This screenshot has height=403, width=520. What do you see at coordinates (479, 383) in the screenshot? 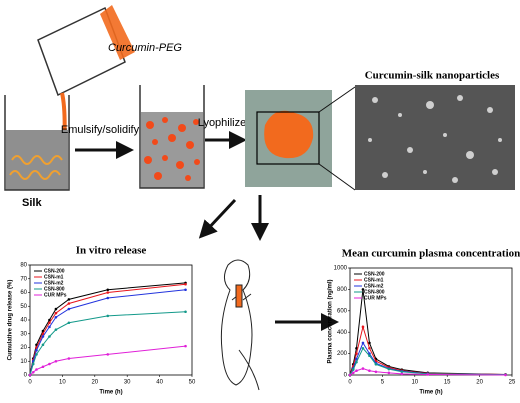
I see `x-tick-label: 20` at bounding box center [479, 383].